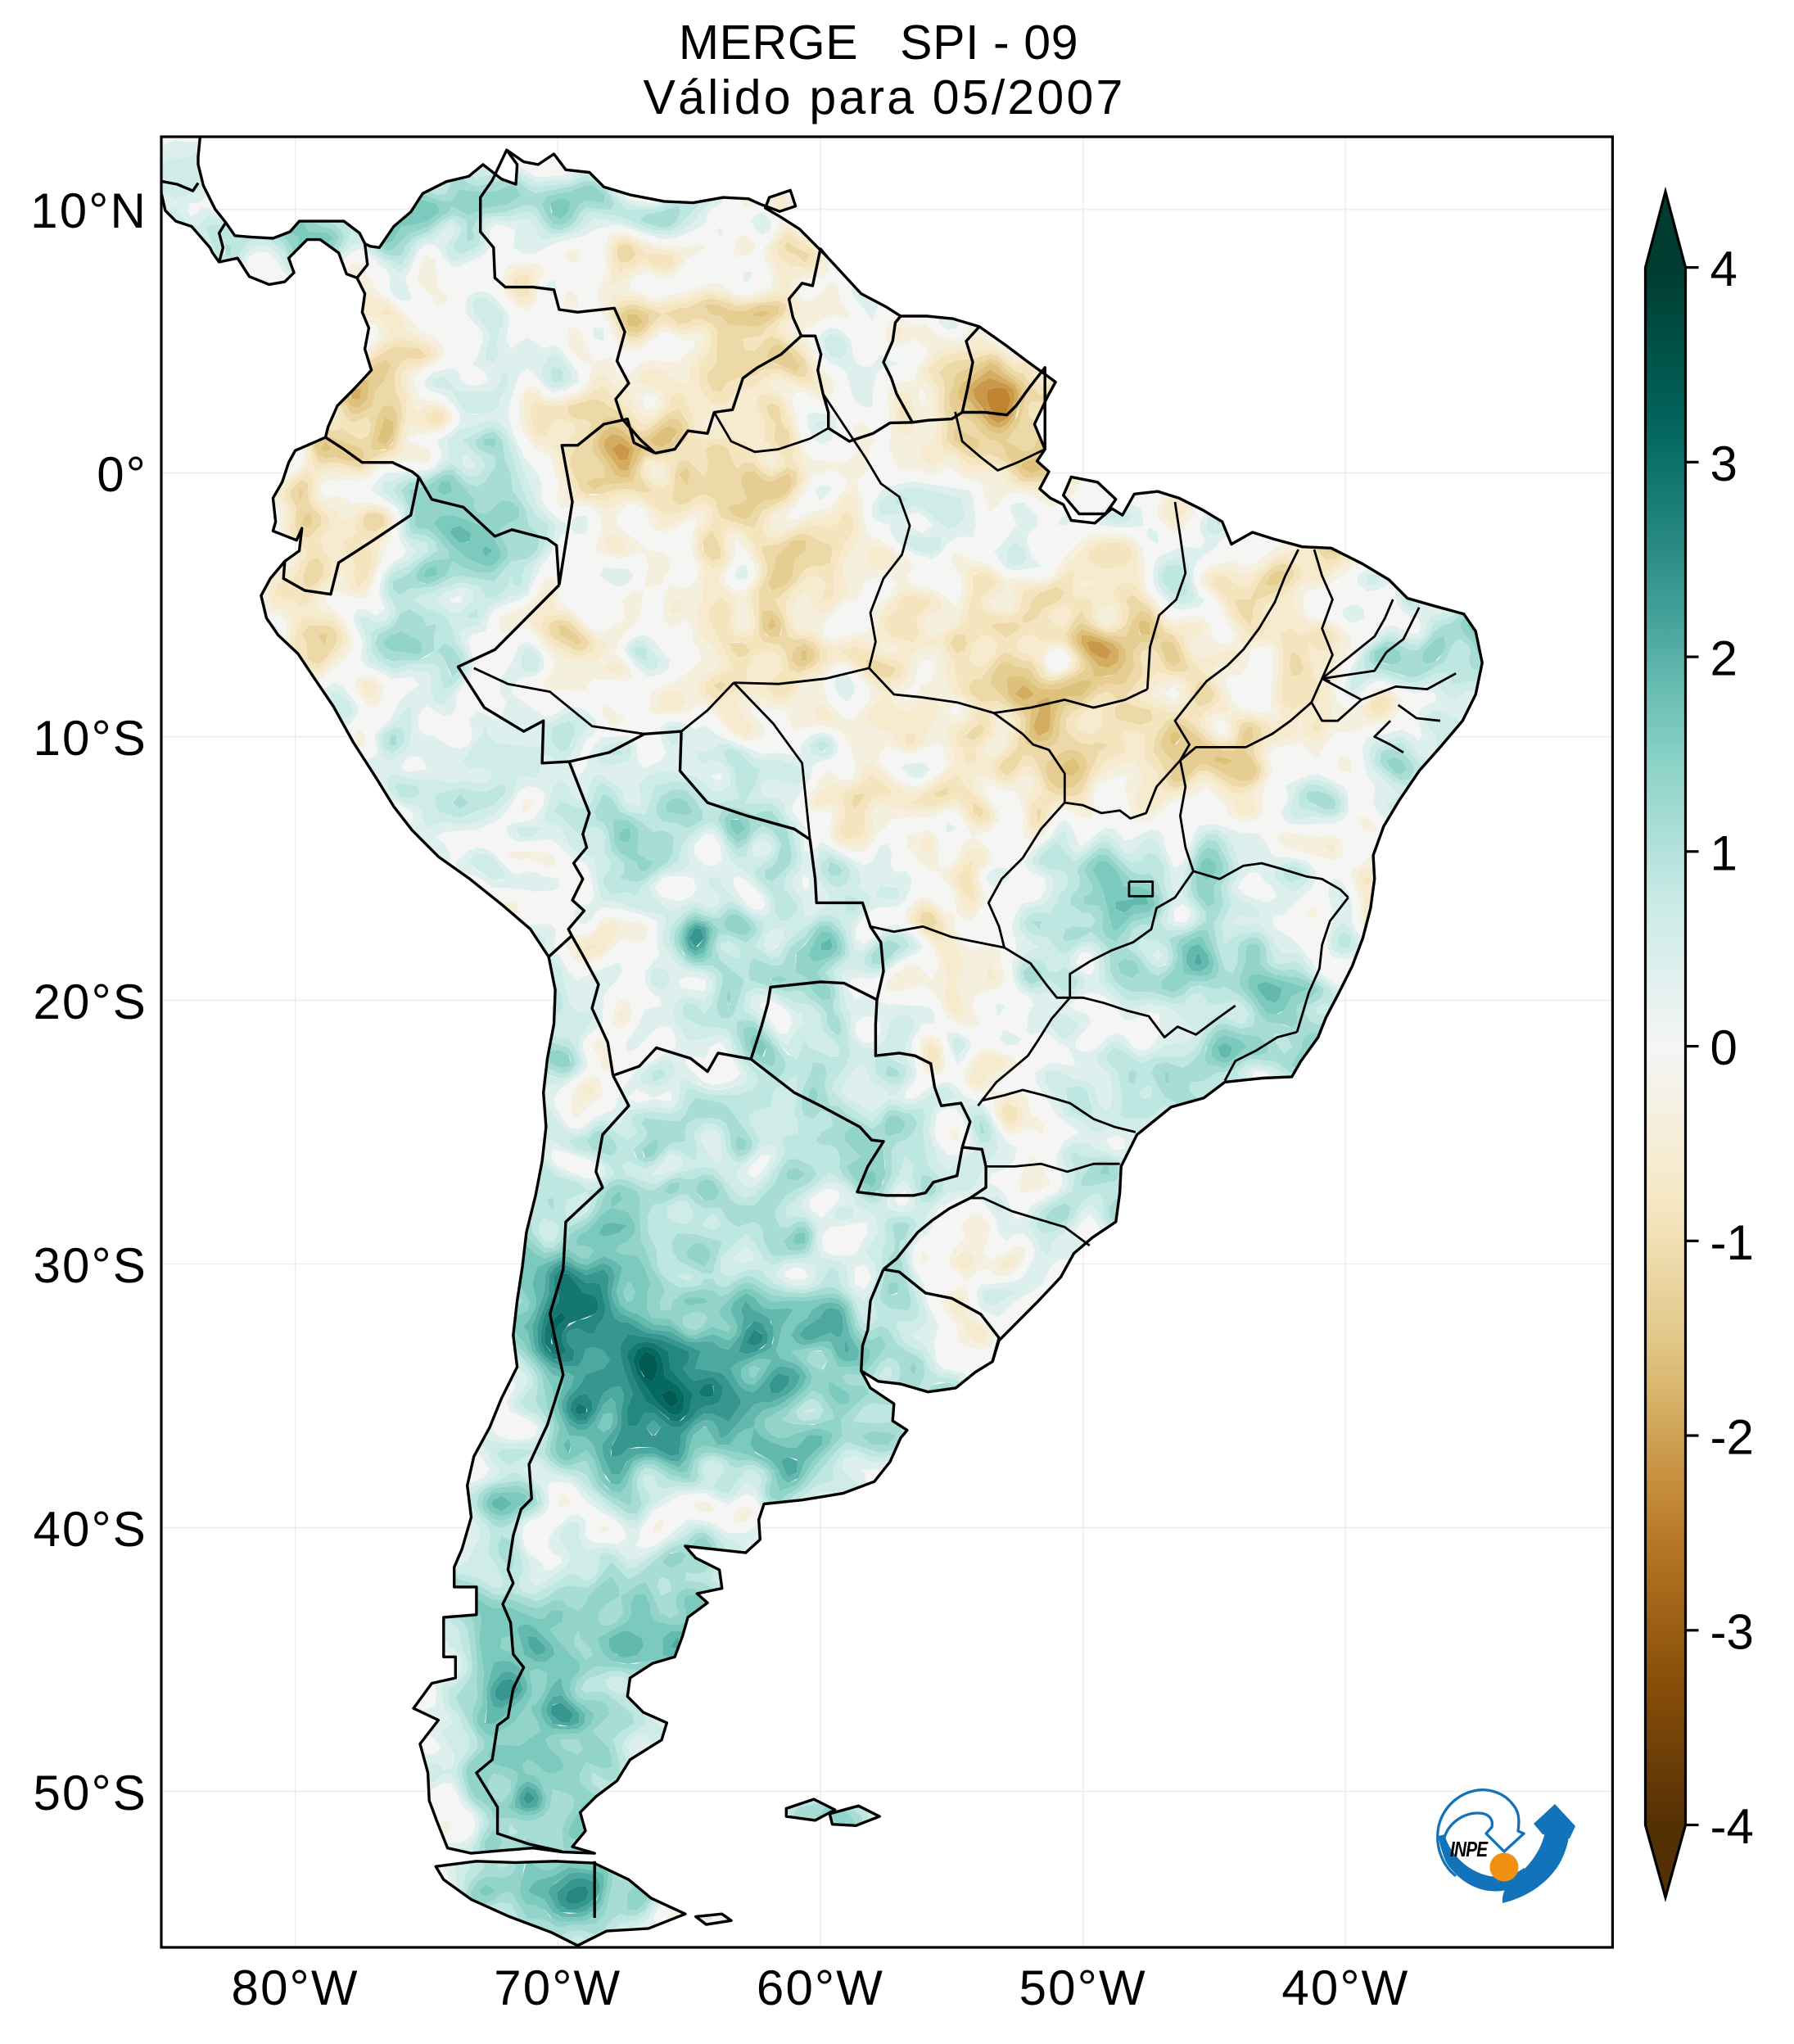 Image resolution: width=1794 pixels, height=2044 pixels. Describe the element at coordinates (885, 97) in the screenshot. I see `svg-text: Válido para 05/2007` at that location.